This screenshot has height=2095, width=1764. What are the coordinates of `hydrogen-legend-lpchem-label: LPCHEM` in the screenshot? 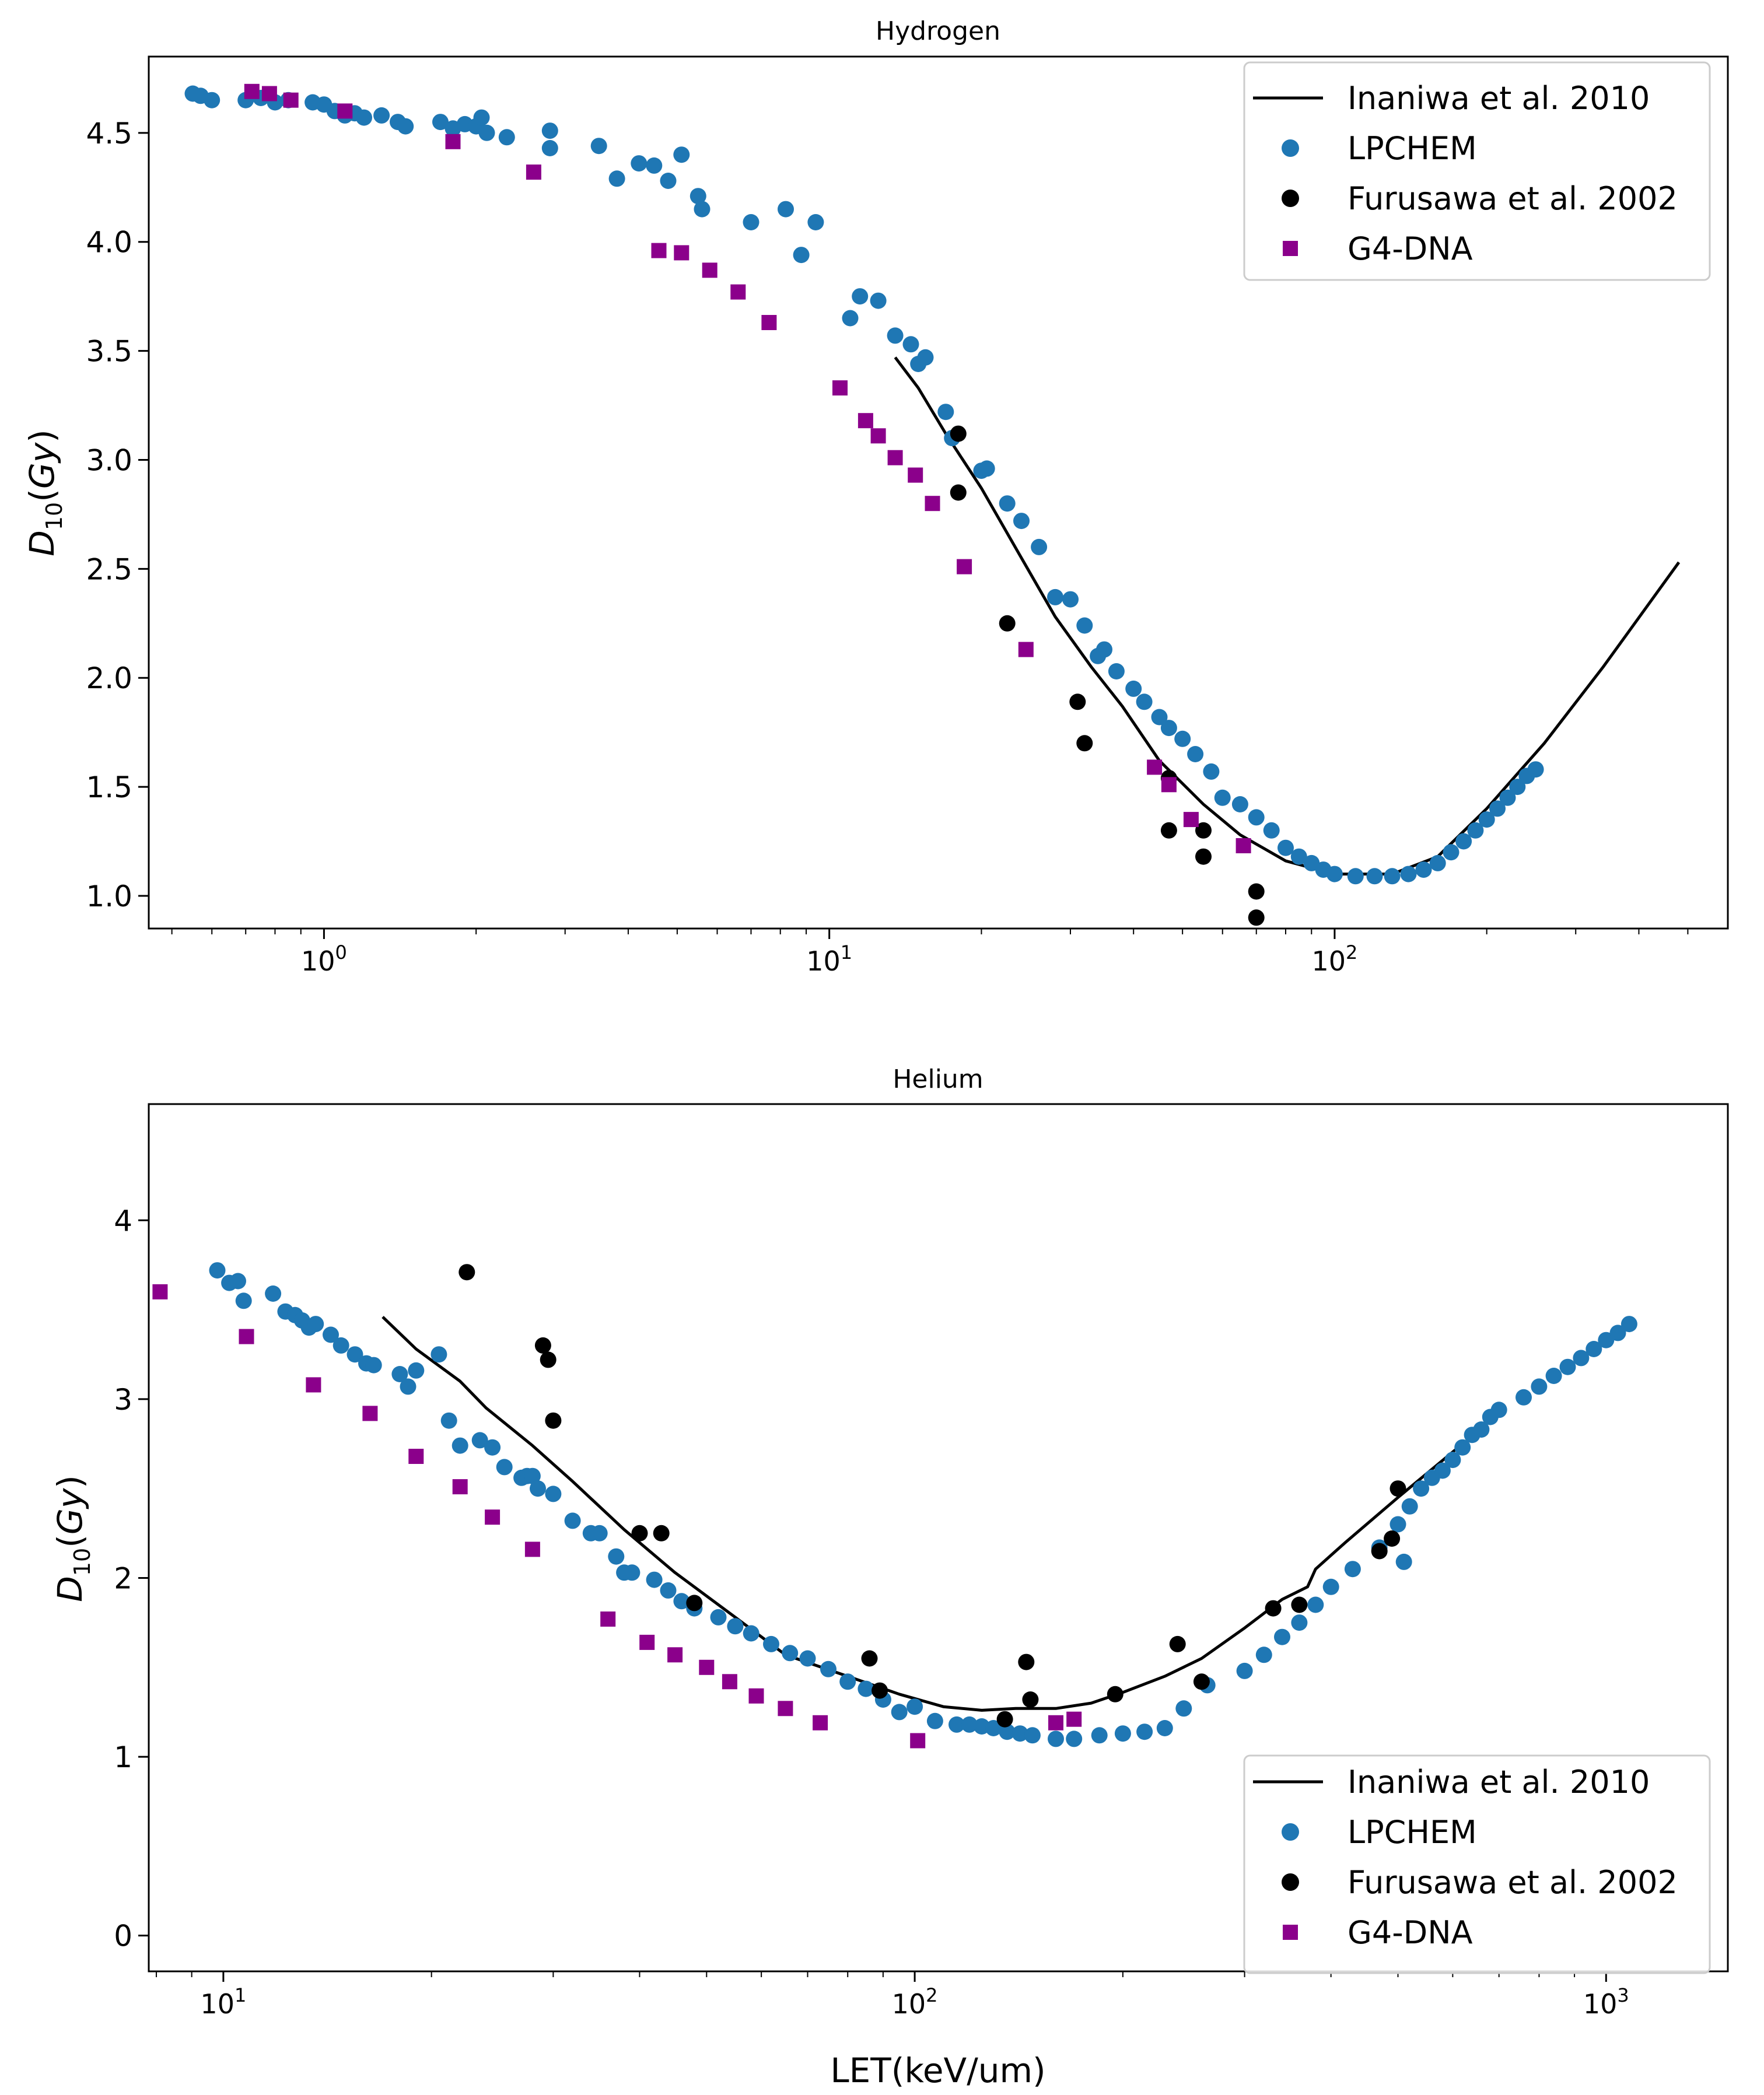 It's located at (1412, 148).